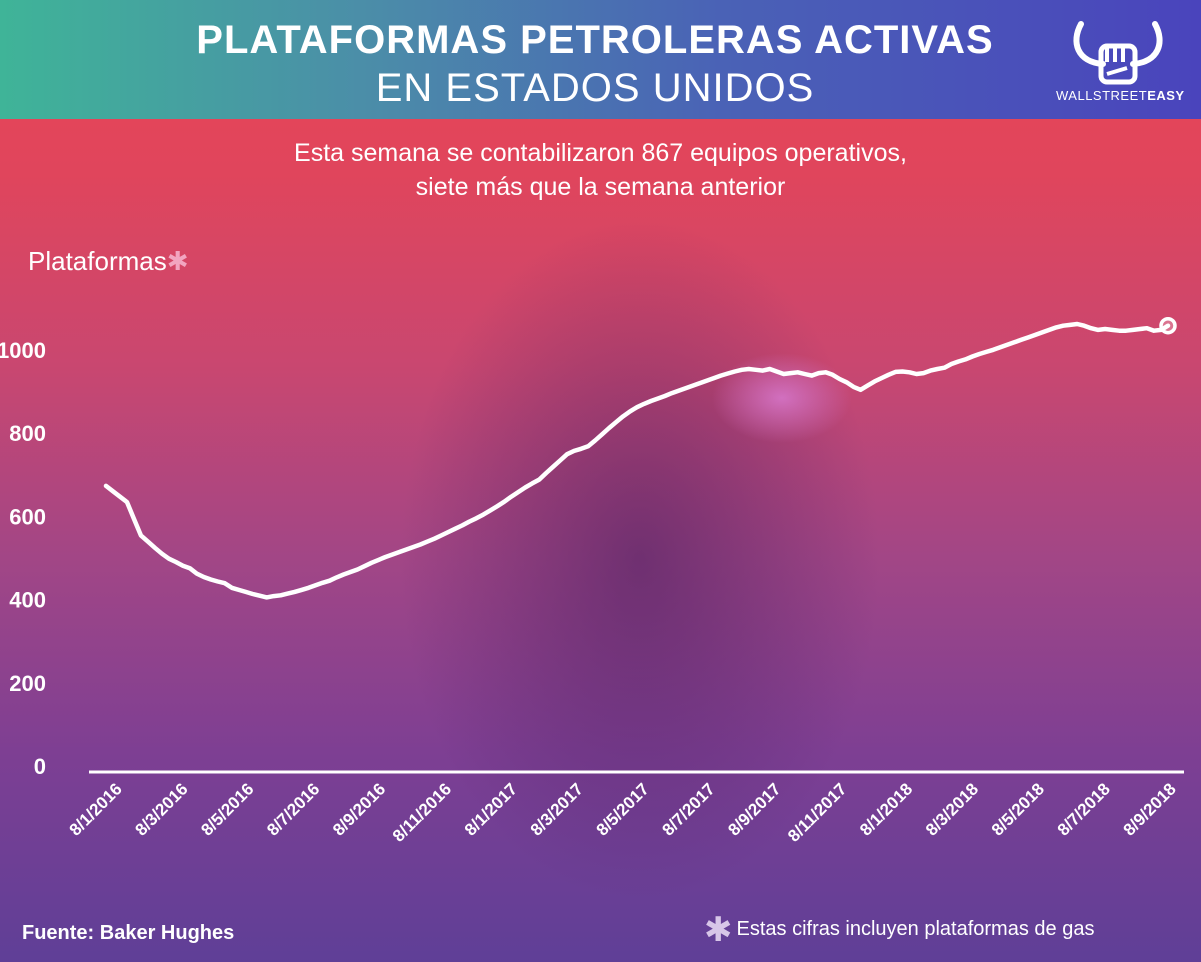 The height and width of the screenshot is (962, 1201). I want to click on source-note: Fuente: Baker Hughes, so click(128, 933).